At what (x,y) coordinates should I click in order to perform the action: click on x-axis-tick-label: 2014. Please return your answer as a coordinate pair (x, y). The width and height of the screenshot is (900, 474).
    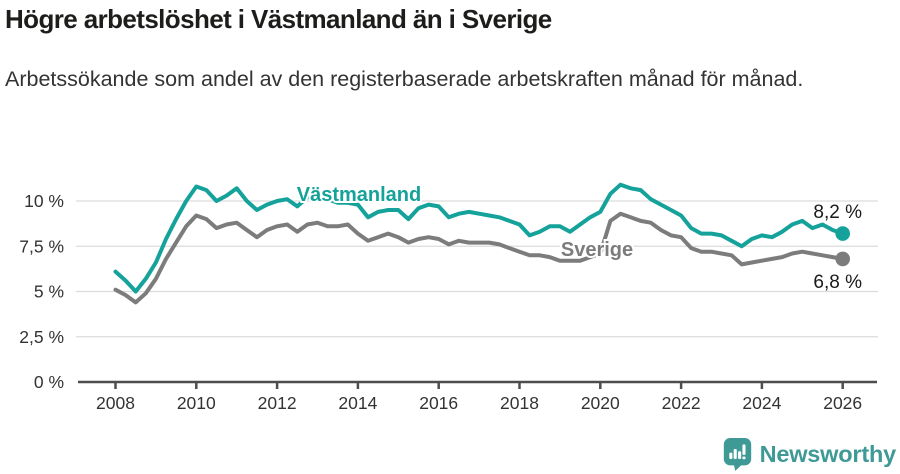
    Looking at the image, I should click on (357, 403).